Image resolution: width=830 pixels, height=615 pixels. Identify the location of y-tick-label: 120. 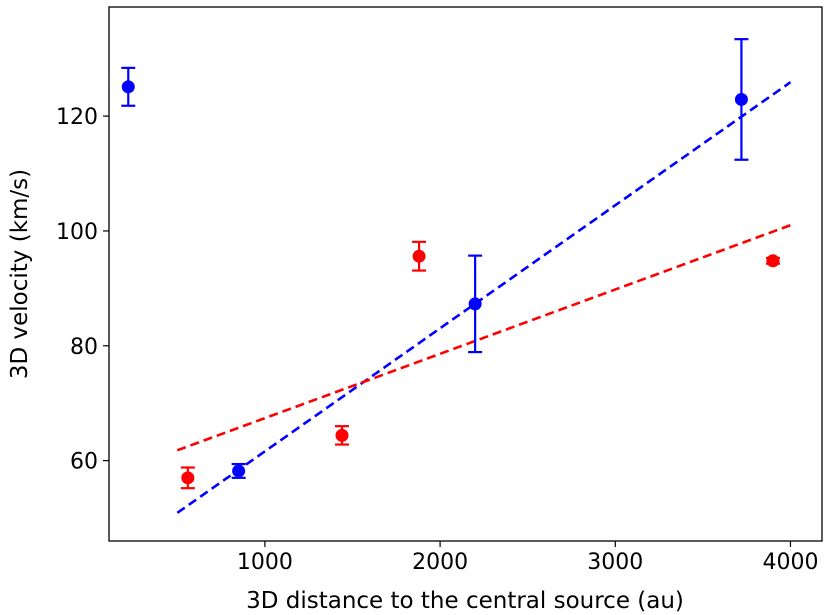
(77, 117).